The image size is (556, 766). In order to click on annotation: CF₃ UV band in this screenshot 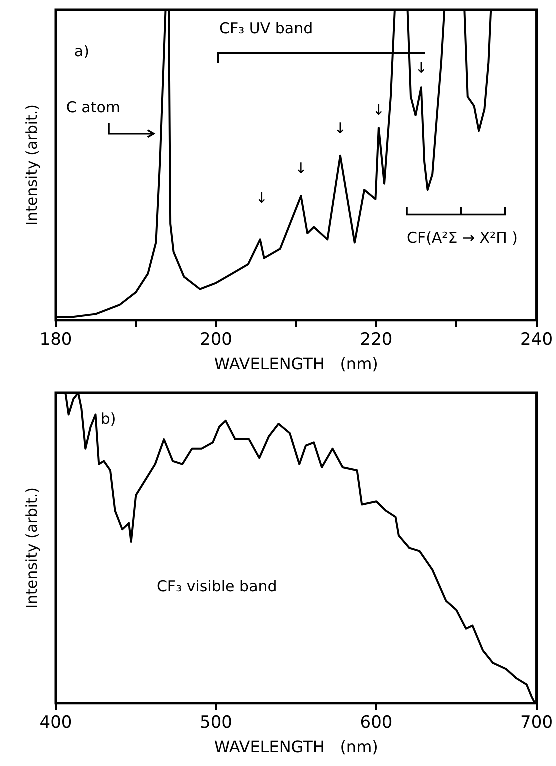, I will do `click(266, 28)`.